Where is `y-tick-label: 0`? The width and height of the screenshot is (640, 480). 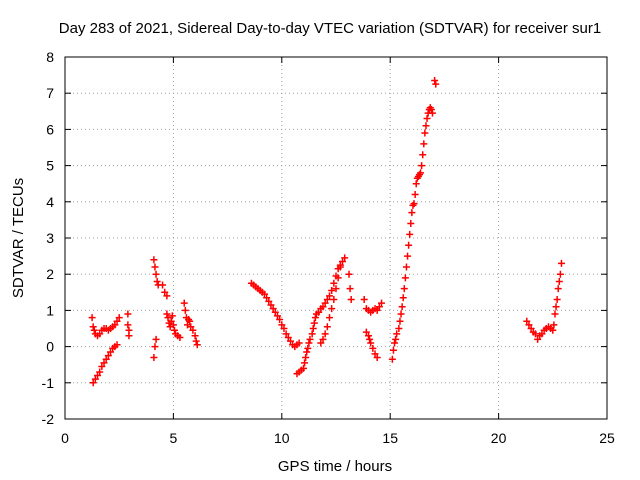 y-tick-label: 0 is located at coordinates (50, 347).